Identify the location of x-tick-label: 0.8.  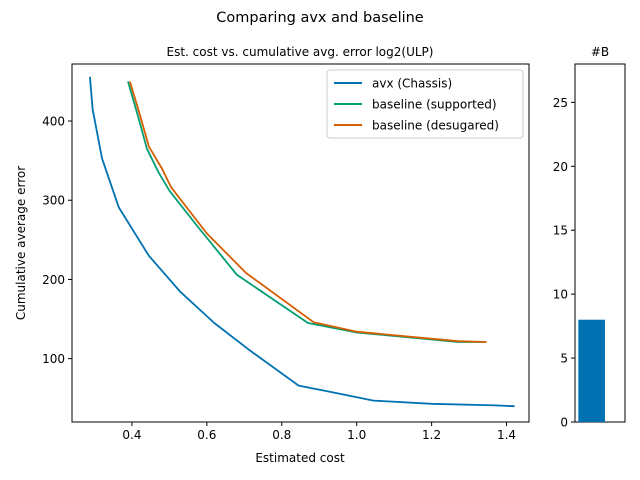
(281, 435).